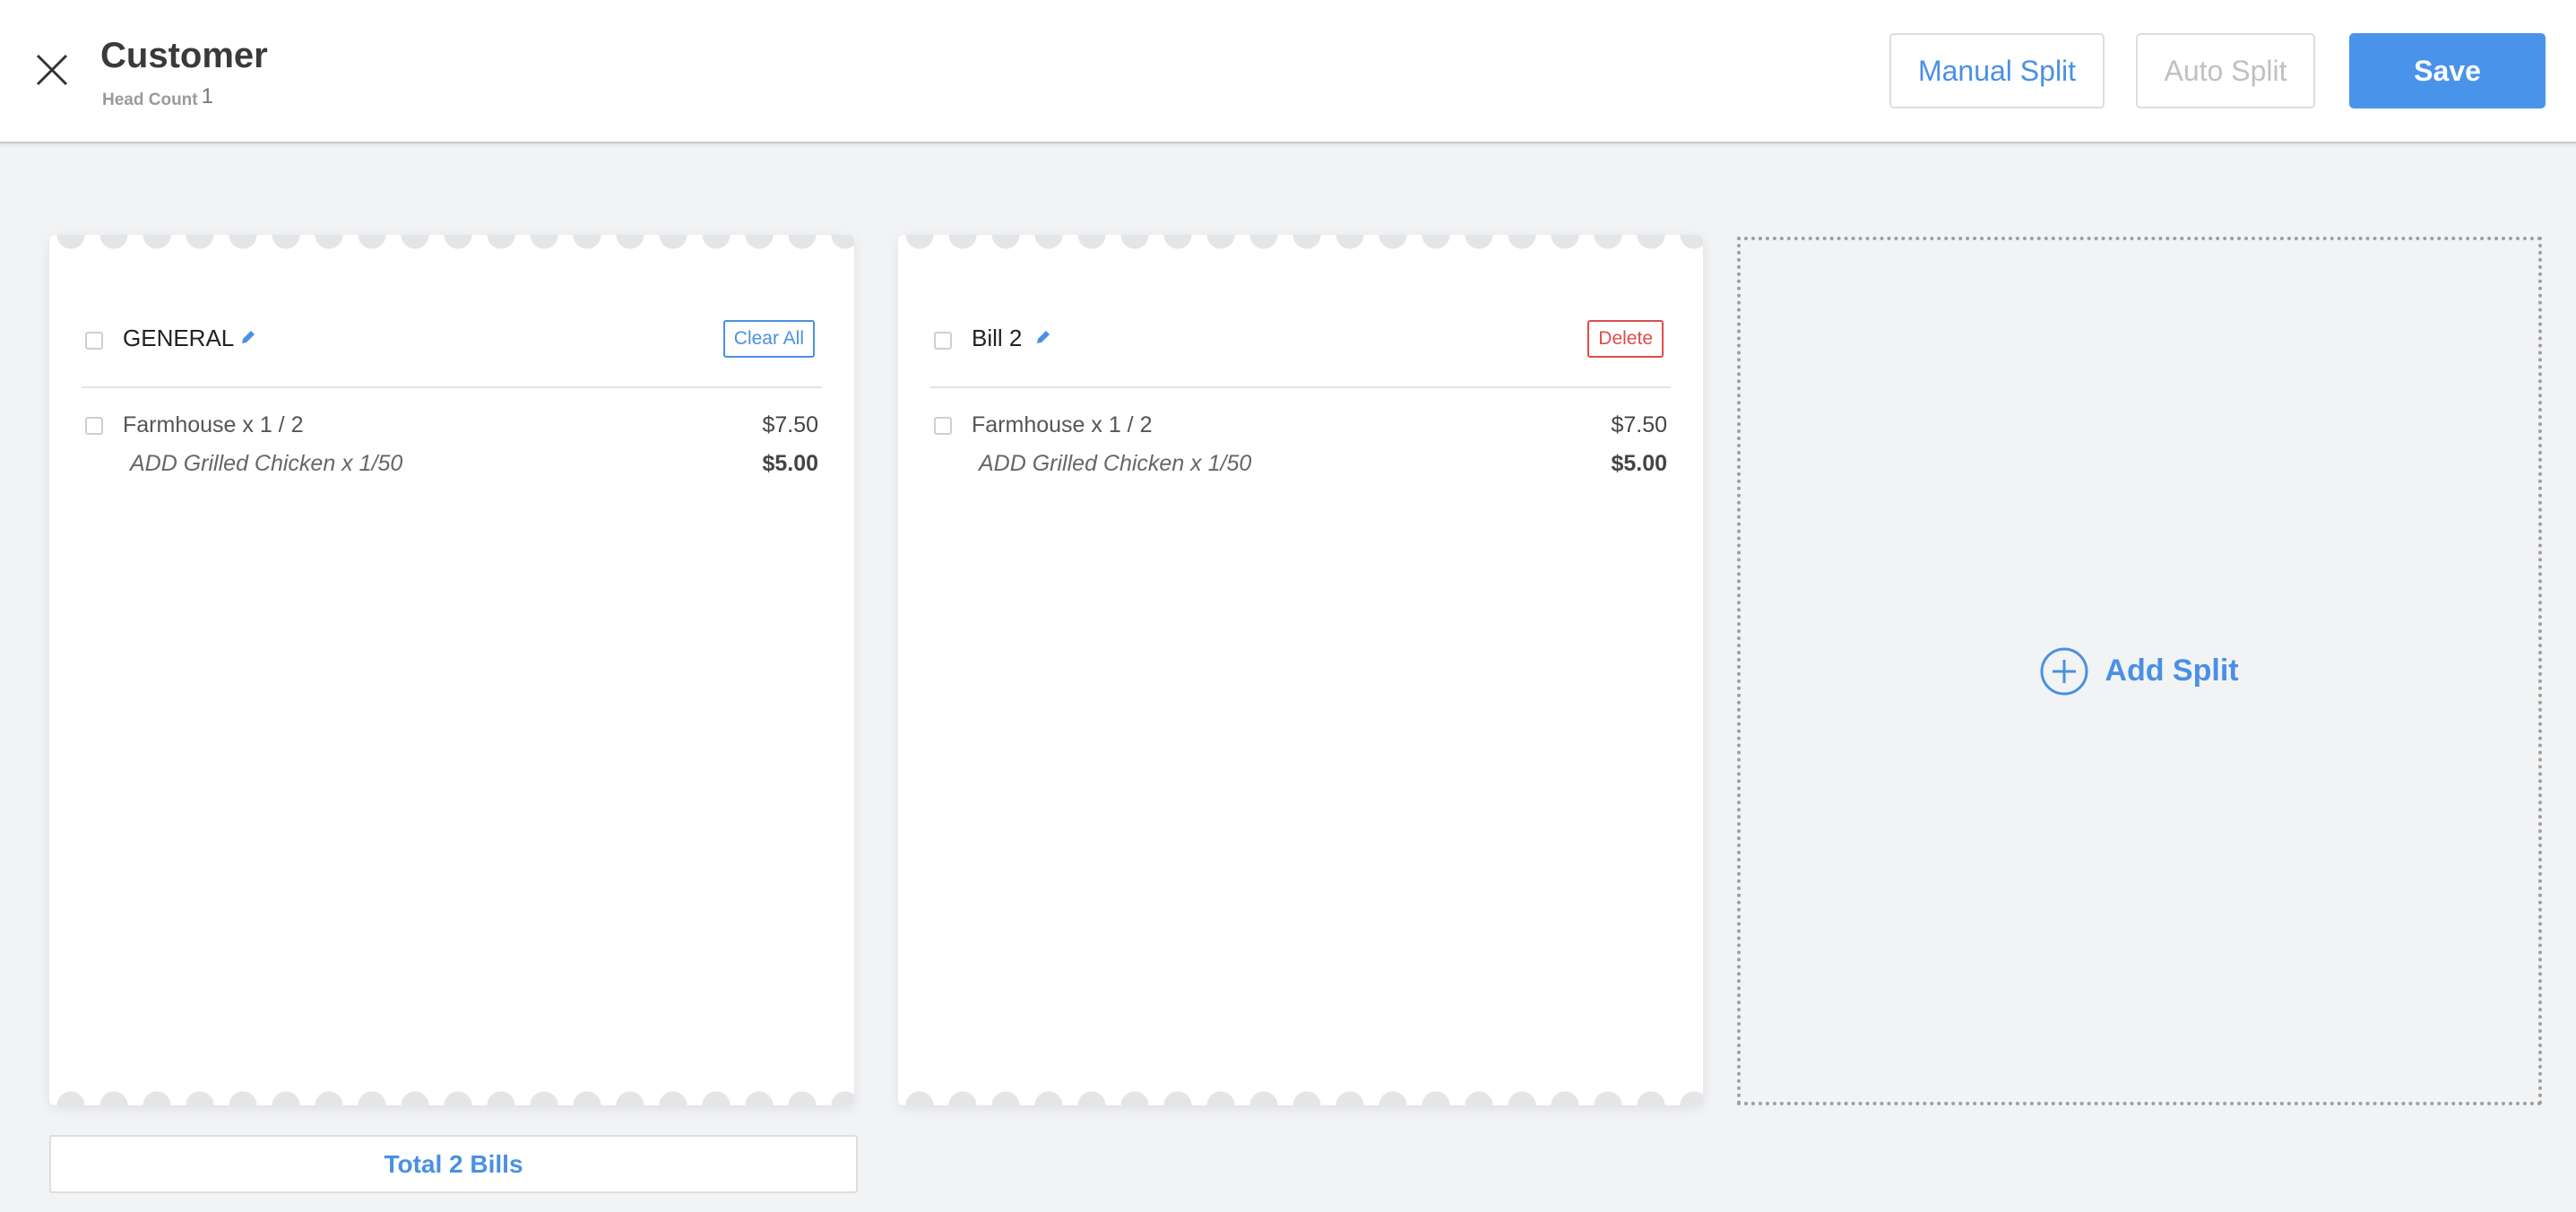 This screenshot has width=2576, height=1212. I want to click on page-title: Customer, so click(184, 55).